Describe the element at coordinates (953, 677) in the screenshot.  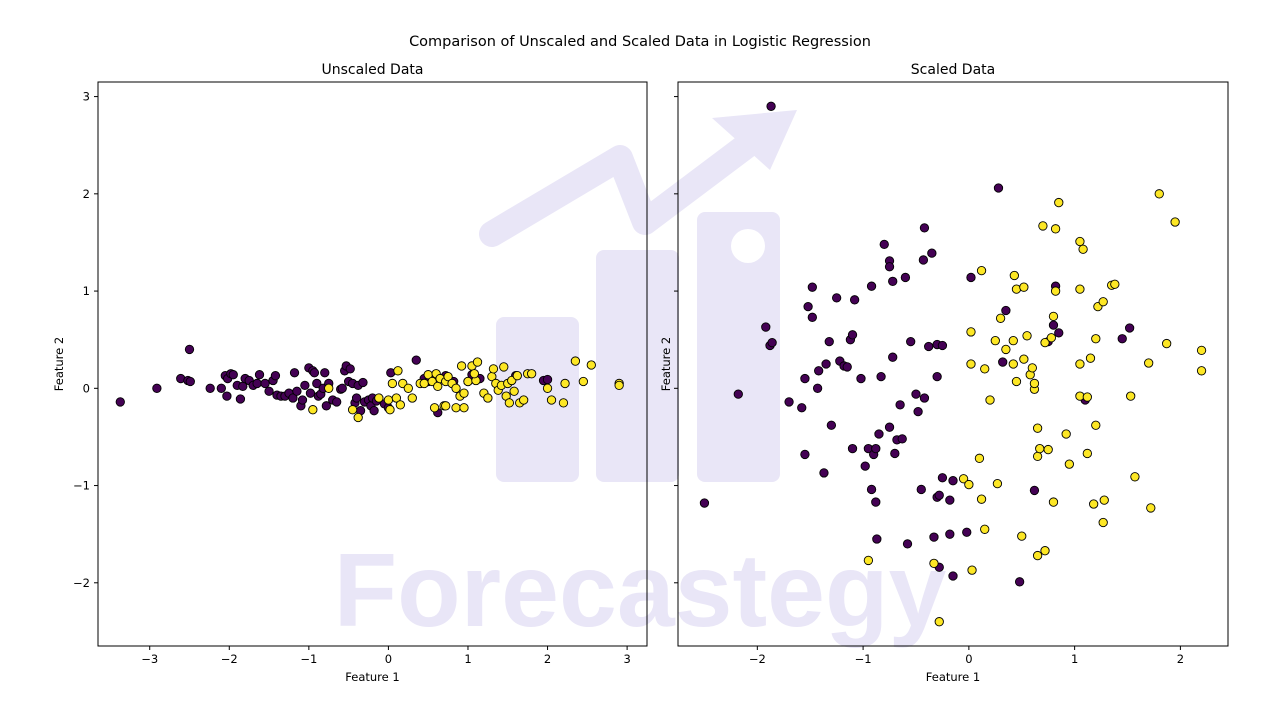
I see `x-axis-label: Feature 1` at that location.